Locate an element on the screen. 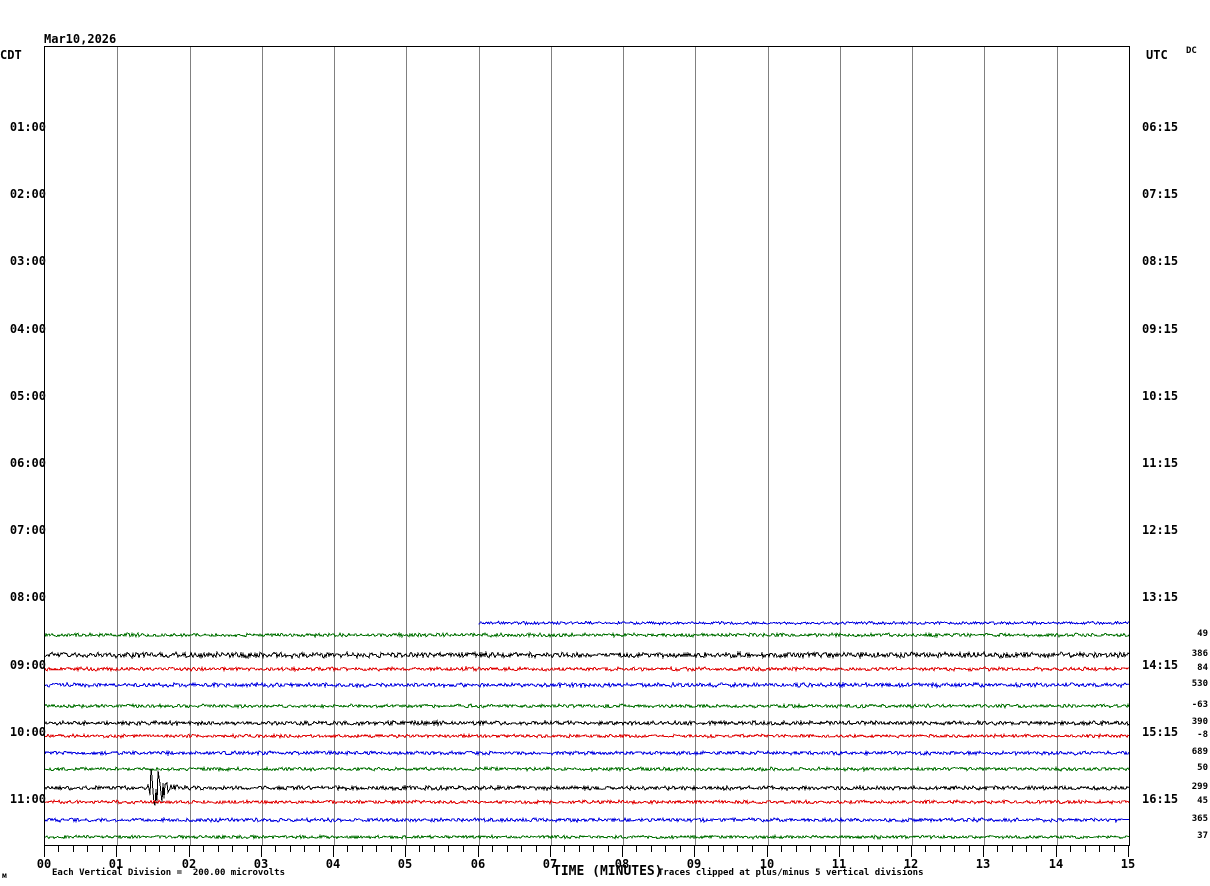 Image resolution: width=1210 pixels, height=886 pixels. left-time-label: 01:00 is located at coordinates (27, 127).